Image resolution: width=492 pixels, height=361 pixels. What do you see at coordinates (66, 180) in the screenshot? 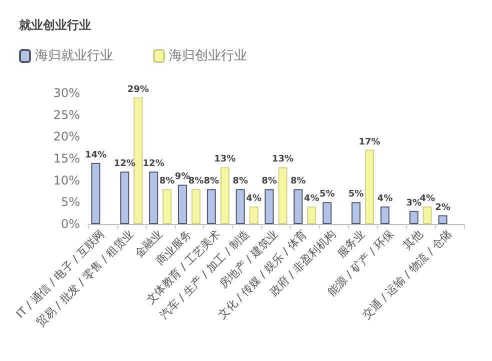
I see `y-tick-label: 10%` at bounding box center [66, 180].